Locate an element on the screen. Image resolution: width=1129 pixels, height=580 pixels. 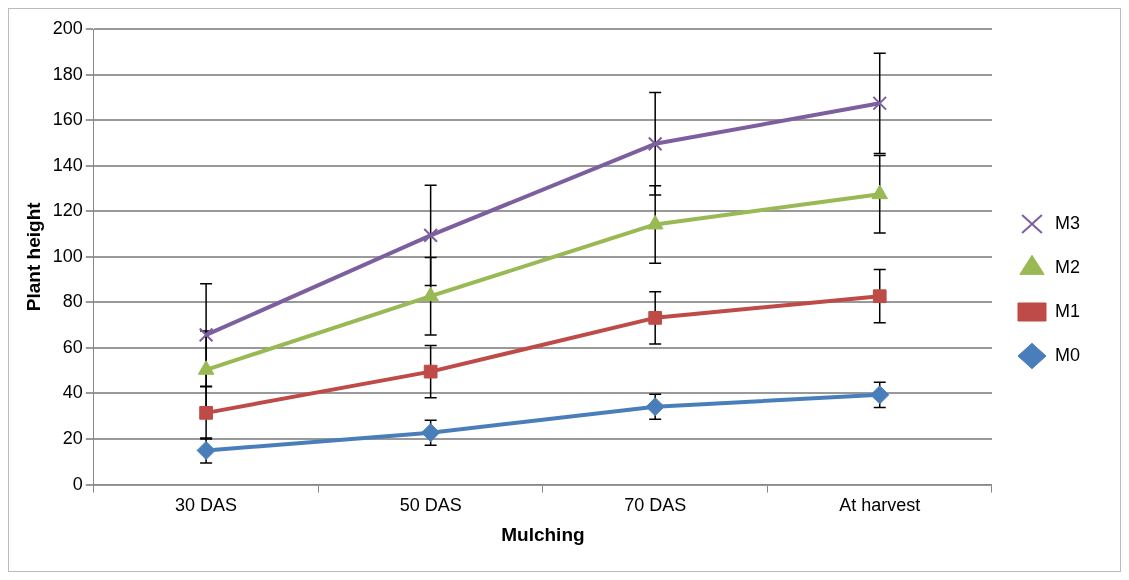
y-tick-label: 20 is located at coordinates (72, 438).